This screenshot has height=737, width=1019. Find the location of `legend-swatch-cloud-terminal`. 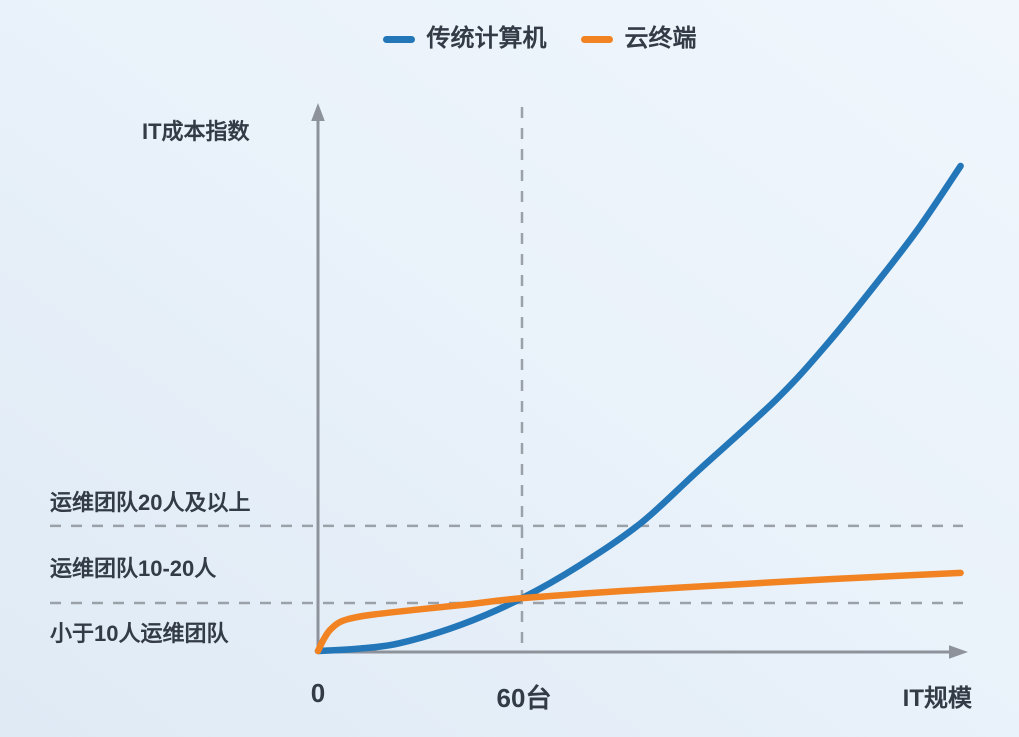

legend-swatch-cloud-terminal is located at coordinates (596, 39).